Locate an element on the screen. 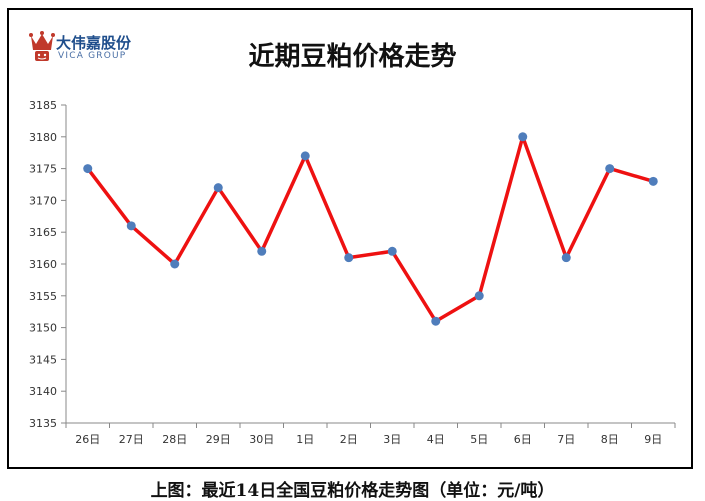 The image size is (705, 501). chart-title: 近期豆粕价格走势 is located at coordinates (352, 57).